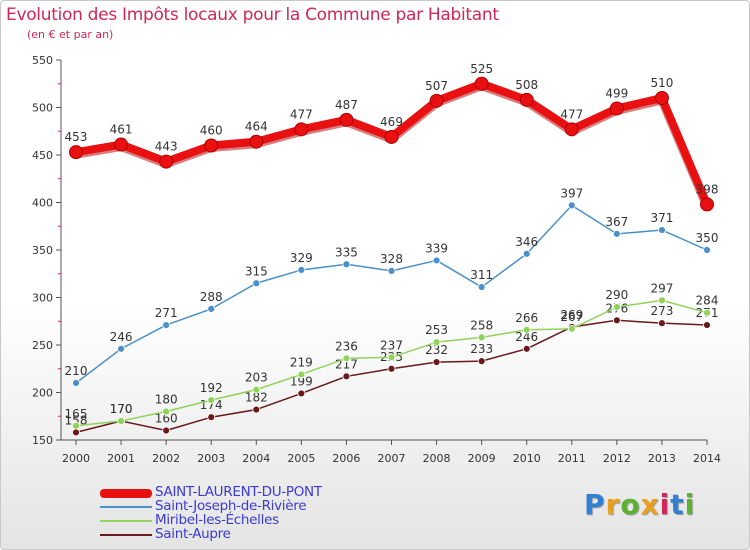 This screenshot has height=550, width=750. Describe the element at coordinates (707, 301) in the screenshot. I see `data-label: 284` at that location.